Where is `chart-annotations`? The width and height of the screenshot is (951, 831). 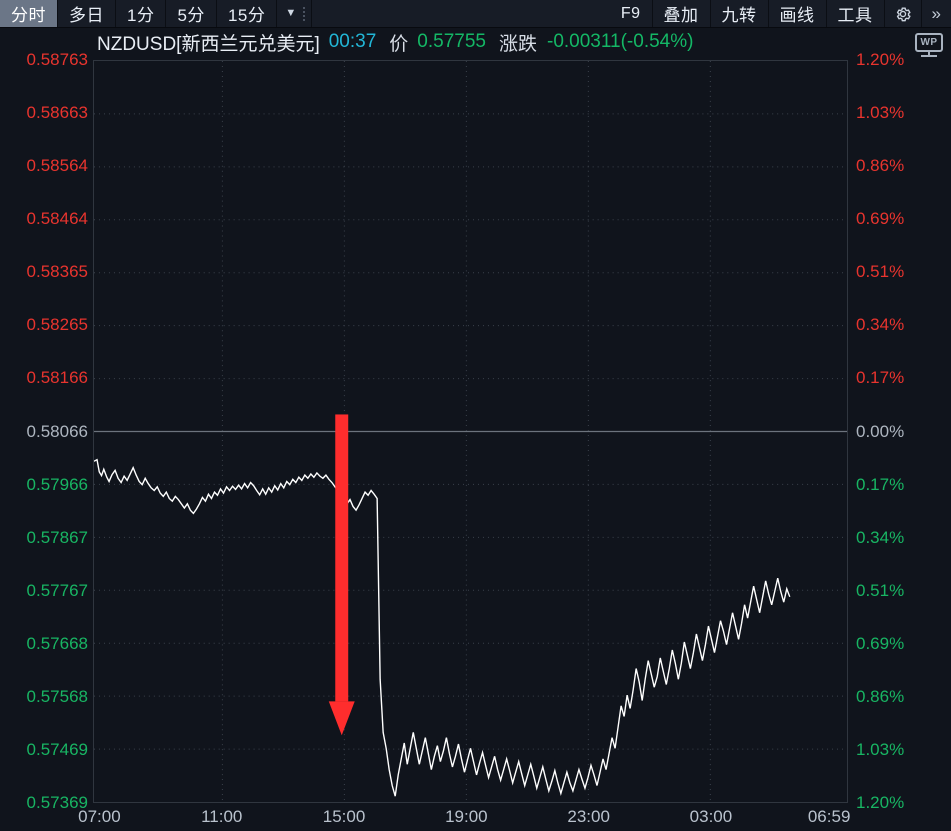 chart-annotations is located at coordinates (341, 575).